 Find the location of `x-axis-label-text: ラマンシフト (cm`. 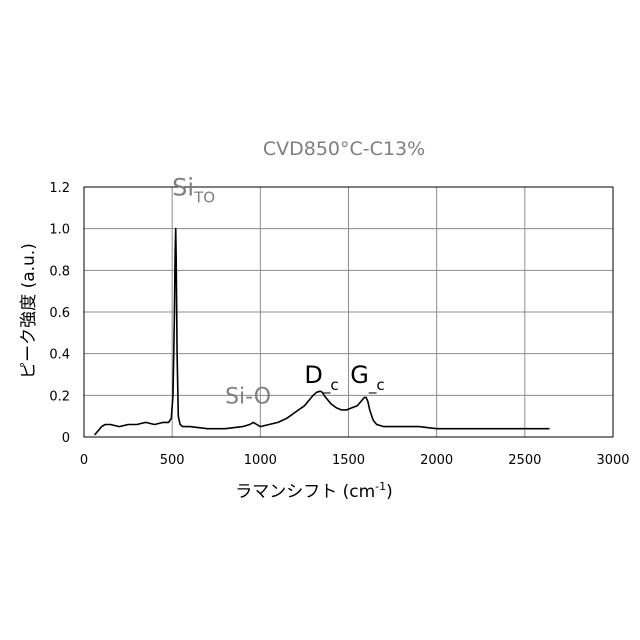

x-axis-label-text: ラマンシフト (cm is located at coordinates (305, 492).